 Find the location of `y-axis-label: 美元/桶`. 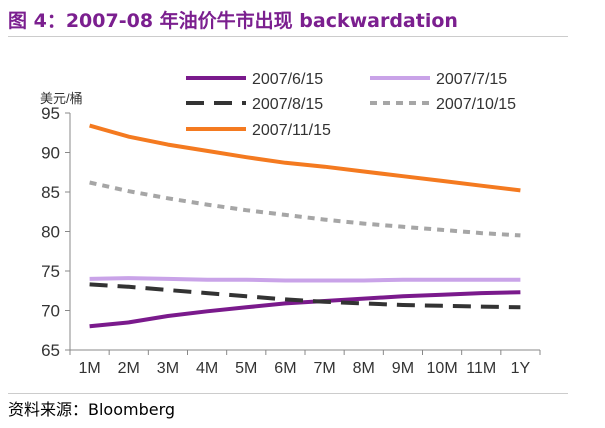

y-axis-label: 美元/桶 is located at coordinates (61, 98).